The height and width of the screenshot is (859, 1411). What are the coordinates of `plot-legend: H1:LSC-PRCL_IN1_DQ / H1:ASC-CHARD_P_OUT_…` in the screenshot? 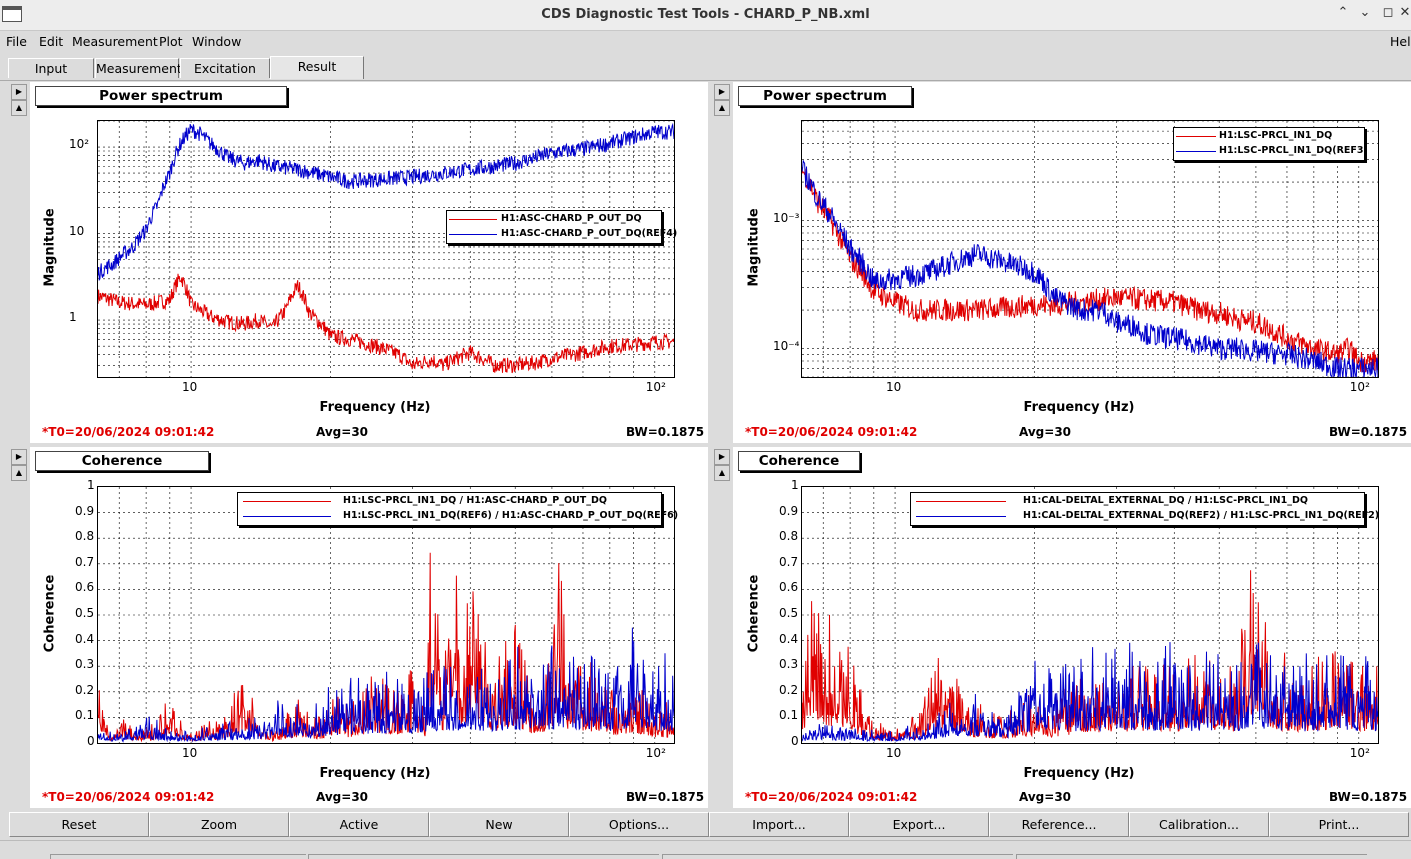 It's located at (457, 509).